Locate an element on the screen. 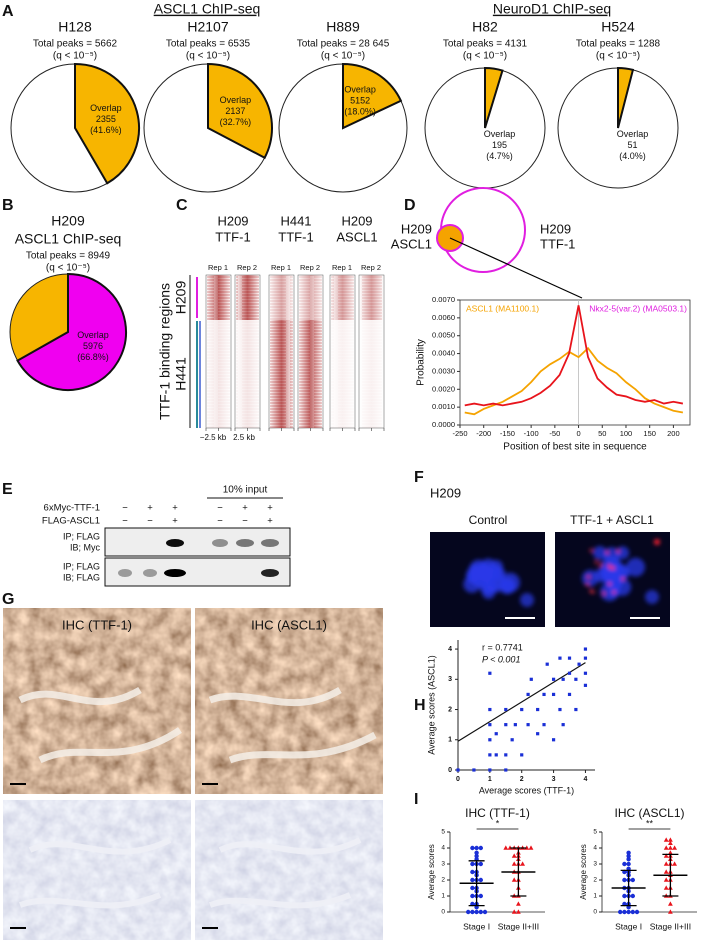  pie-subtitle: Total peaks = 28 645 is located at coordinates (343, 44).